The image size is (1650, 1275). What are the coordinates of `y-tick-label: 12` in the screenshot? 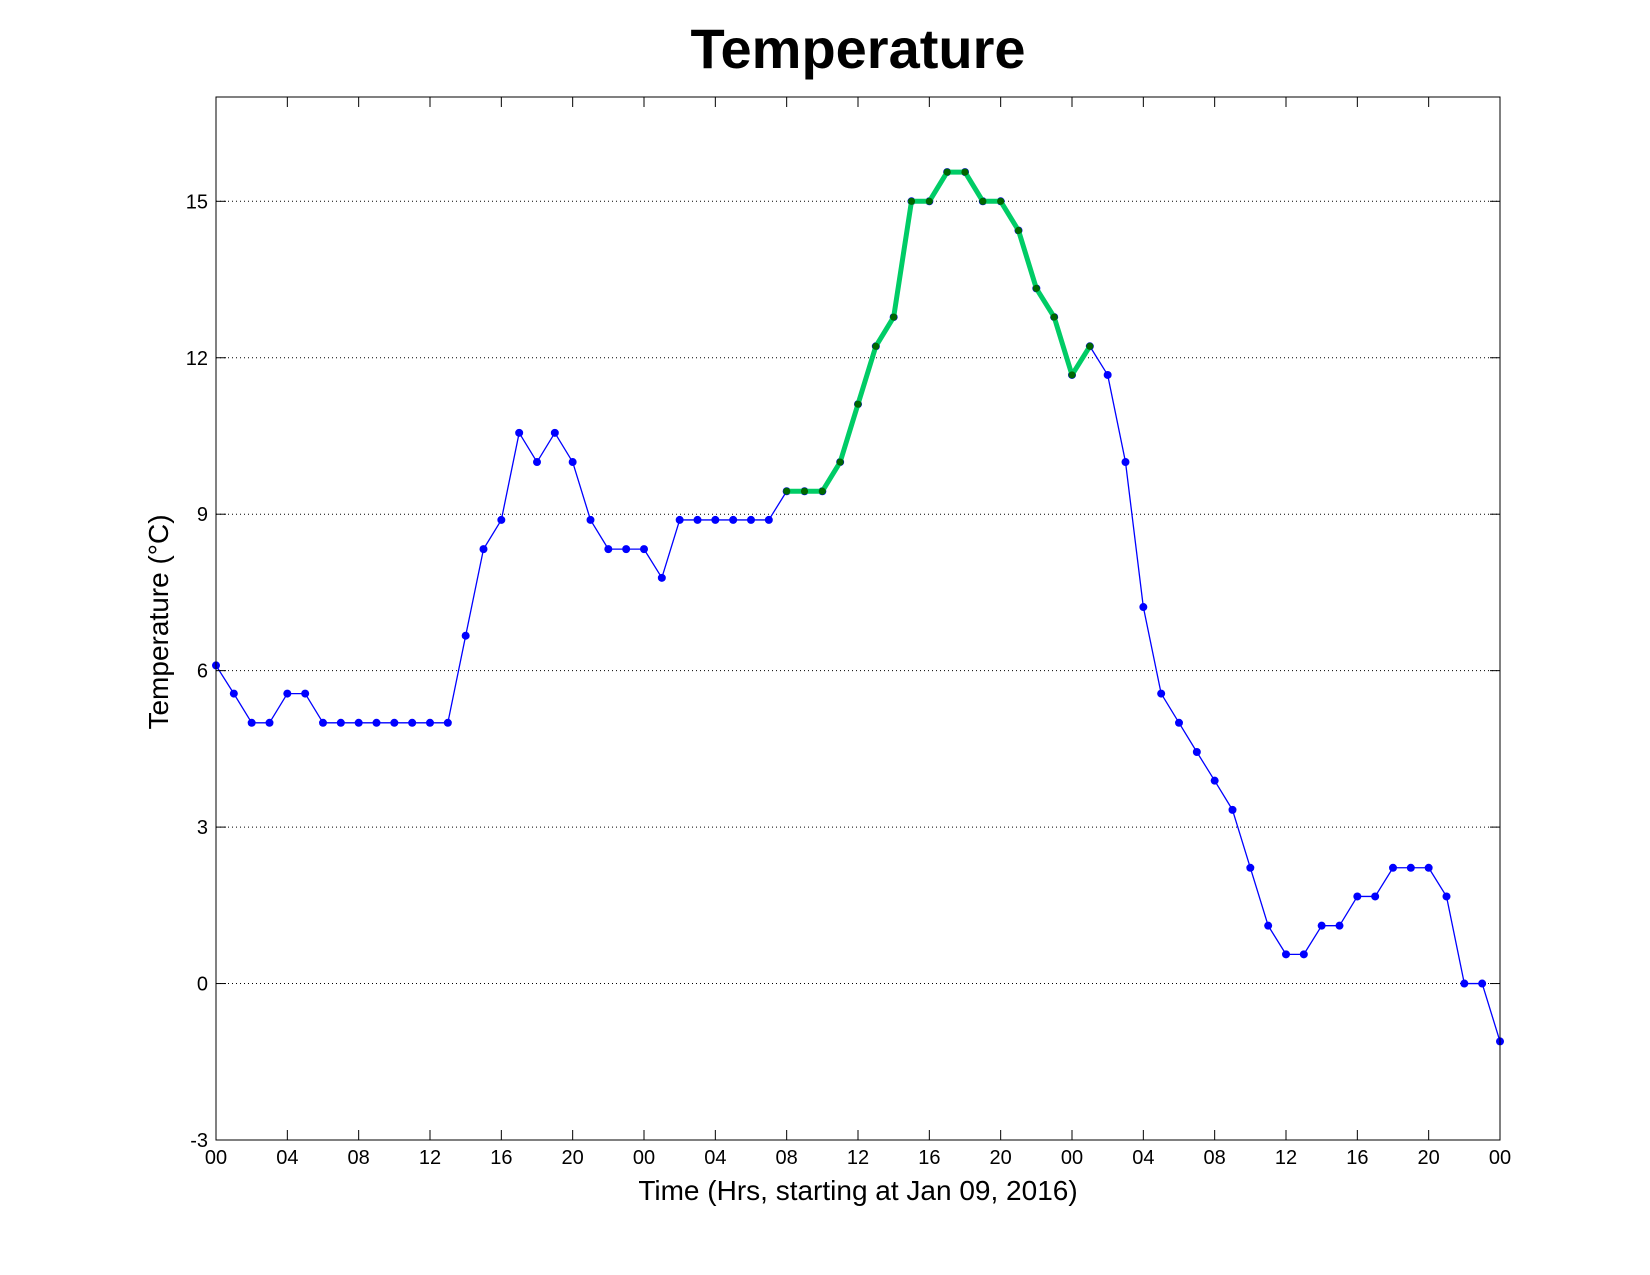 It's located at (197, 359).